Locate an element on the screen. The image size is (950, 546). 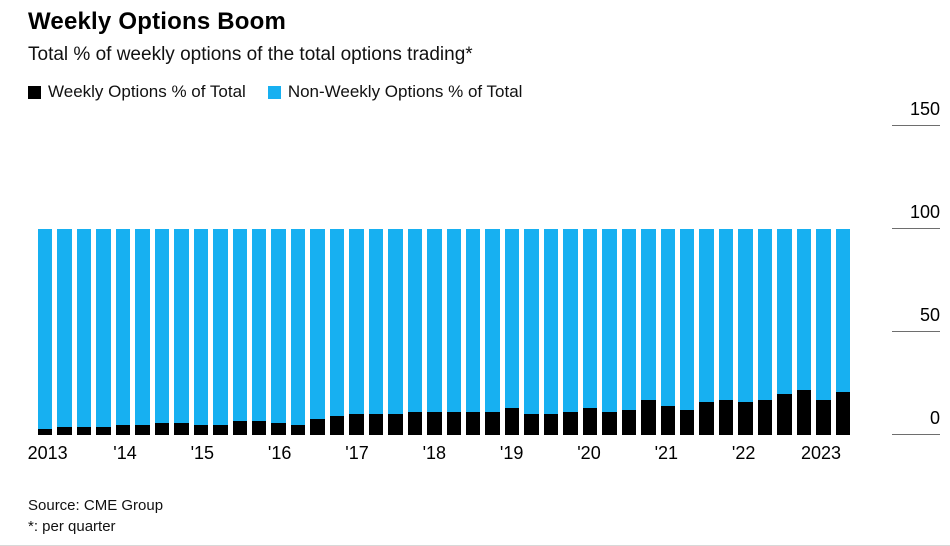
legend-label-nonweekly: Non-Weekly Options % of Total is located at coordinates (405, 91).